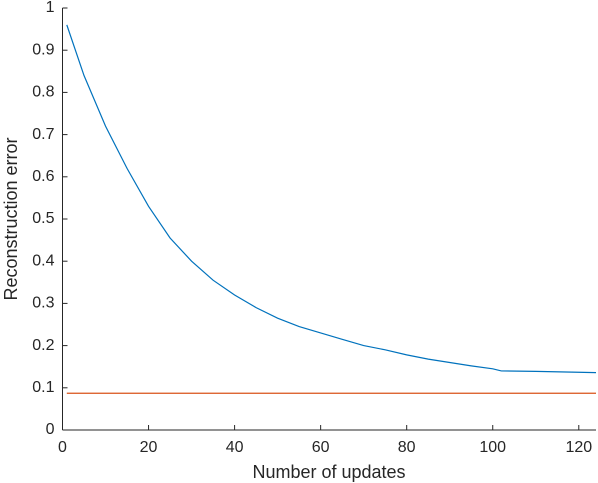 The width and height of the screenshot is (598, 483). I want to click on x-tick-label: 120, so click(578, 447).